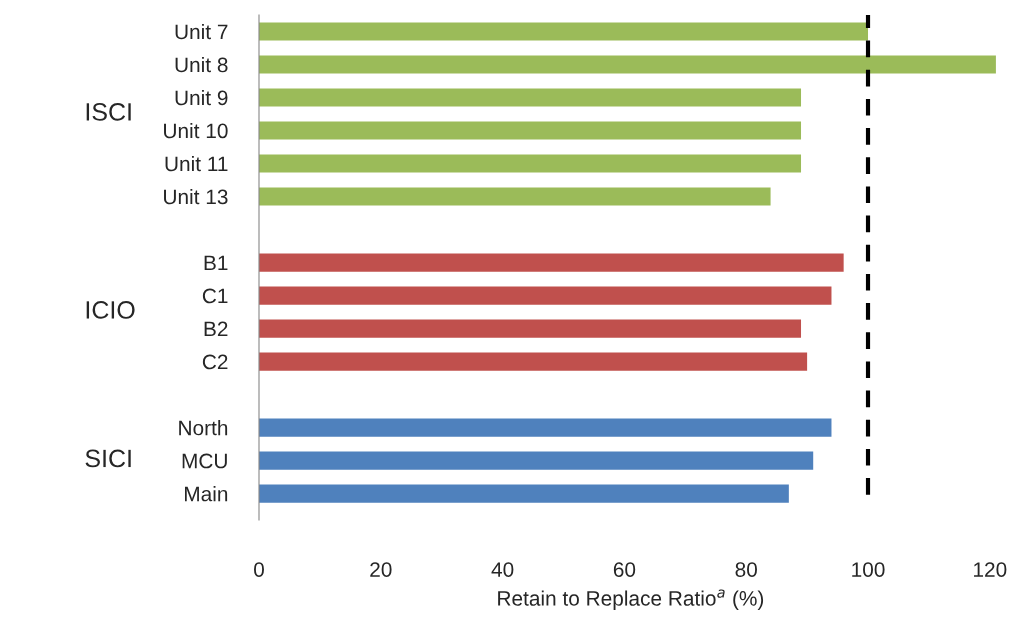 The height and width of the screenshot is (635, 1014). I want to click on y-tick-label: Unit 11, so click(196, 163).